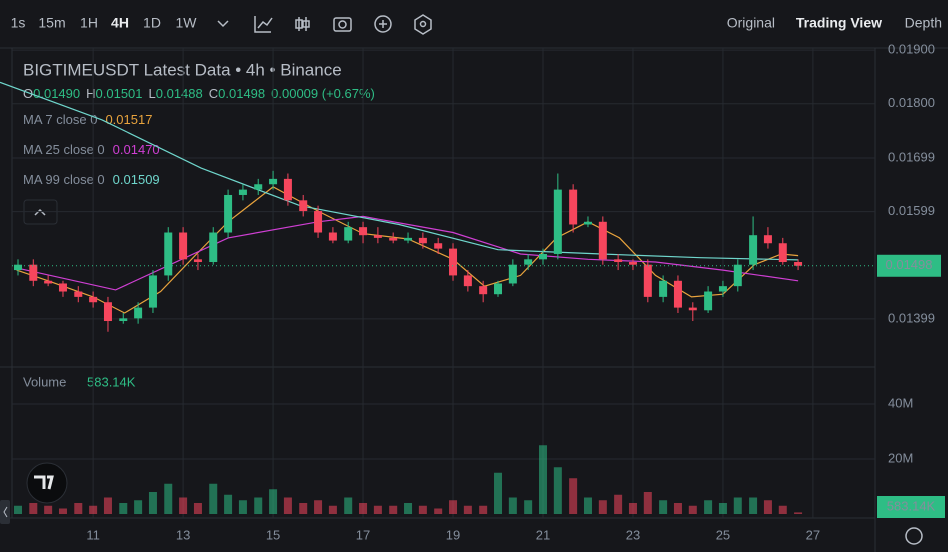 This screenshot has width=948, height=552. What do you see at coordinates (64, 179) in the screenshot?
I see `ma-name: MA 99 close 0` at bounding box center [64, 179].